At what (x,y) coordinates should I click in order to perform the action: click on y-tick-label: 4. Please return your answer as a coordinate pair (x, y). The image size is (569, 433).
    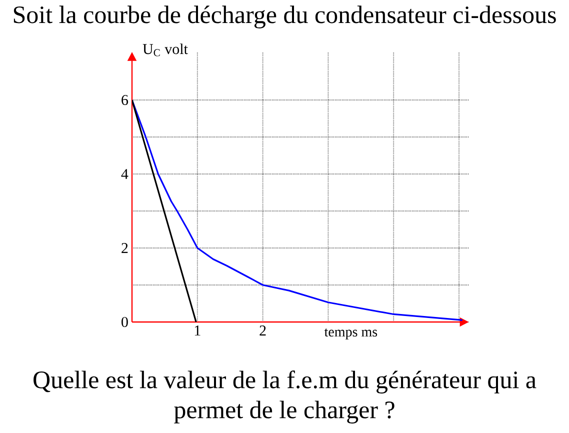
    Looking at the image, I should click on (124, 174).